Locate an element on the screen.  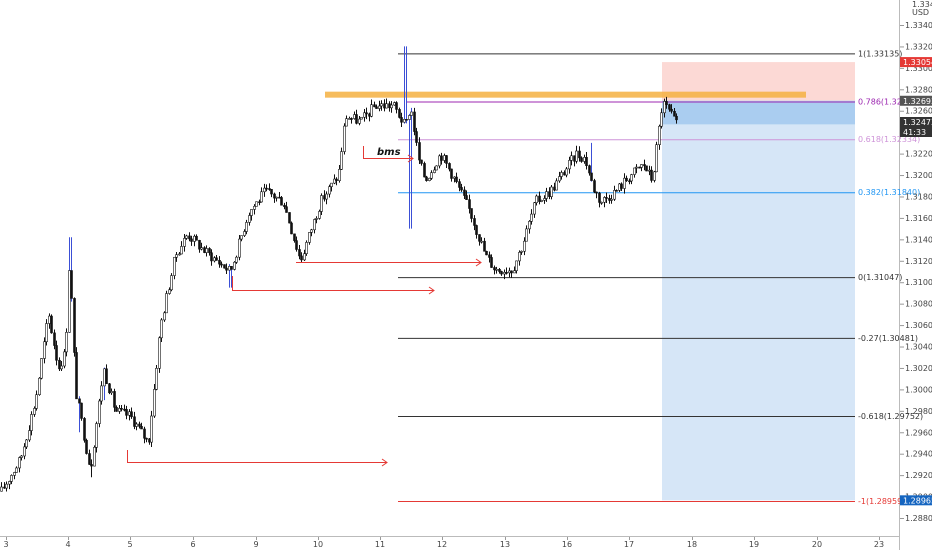
x-tick-label-5: 10 is located at coordinates (318, 544).